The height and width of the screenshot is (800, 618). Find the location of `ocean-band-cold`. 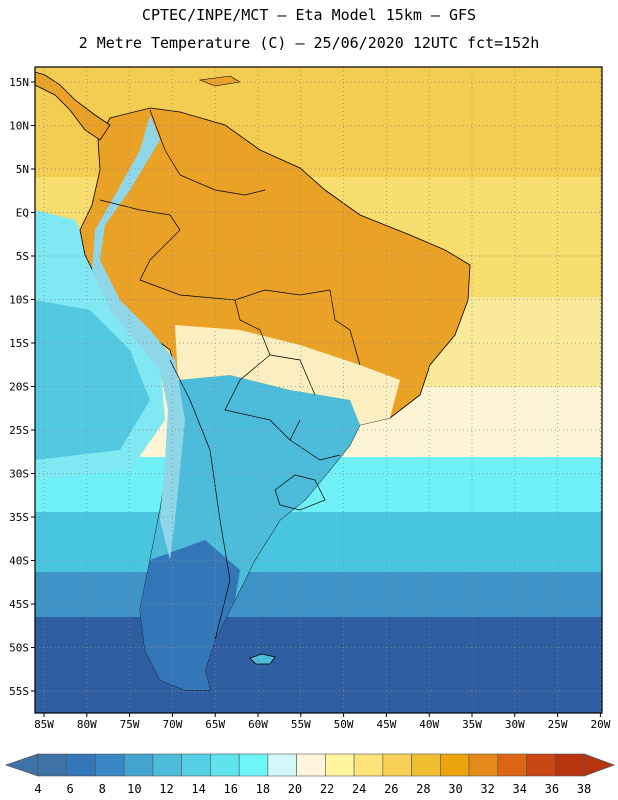

ocean-band-cold is located at coordinates (318, 665).